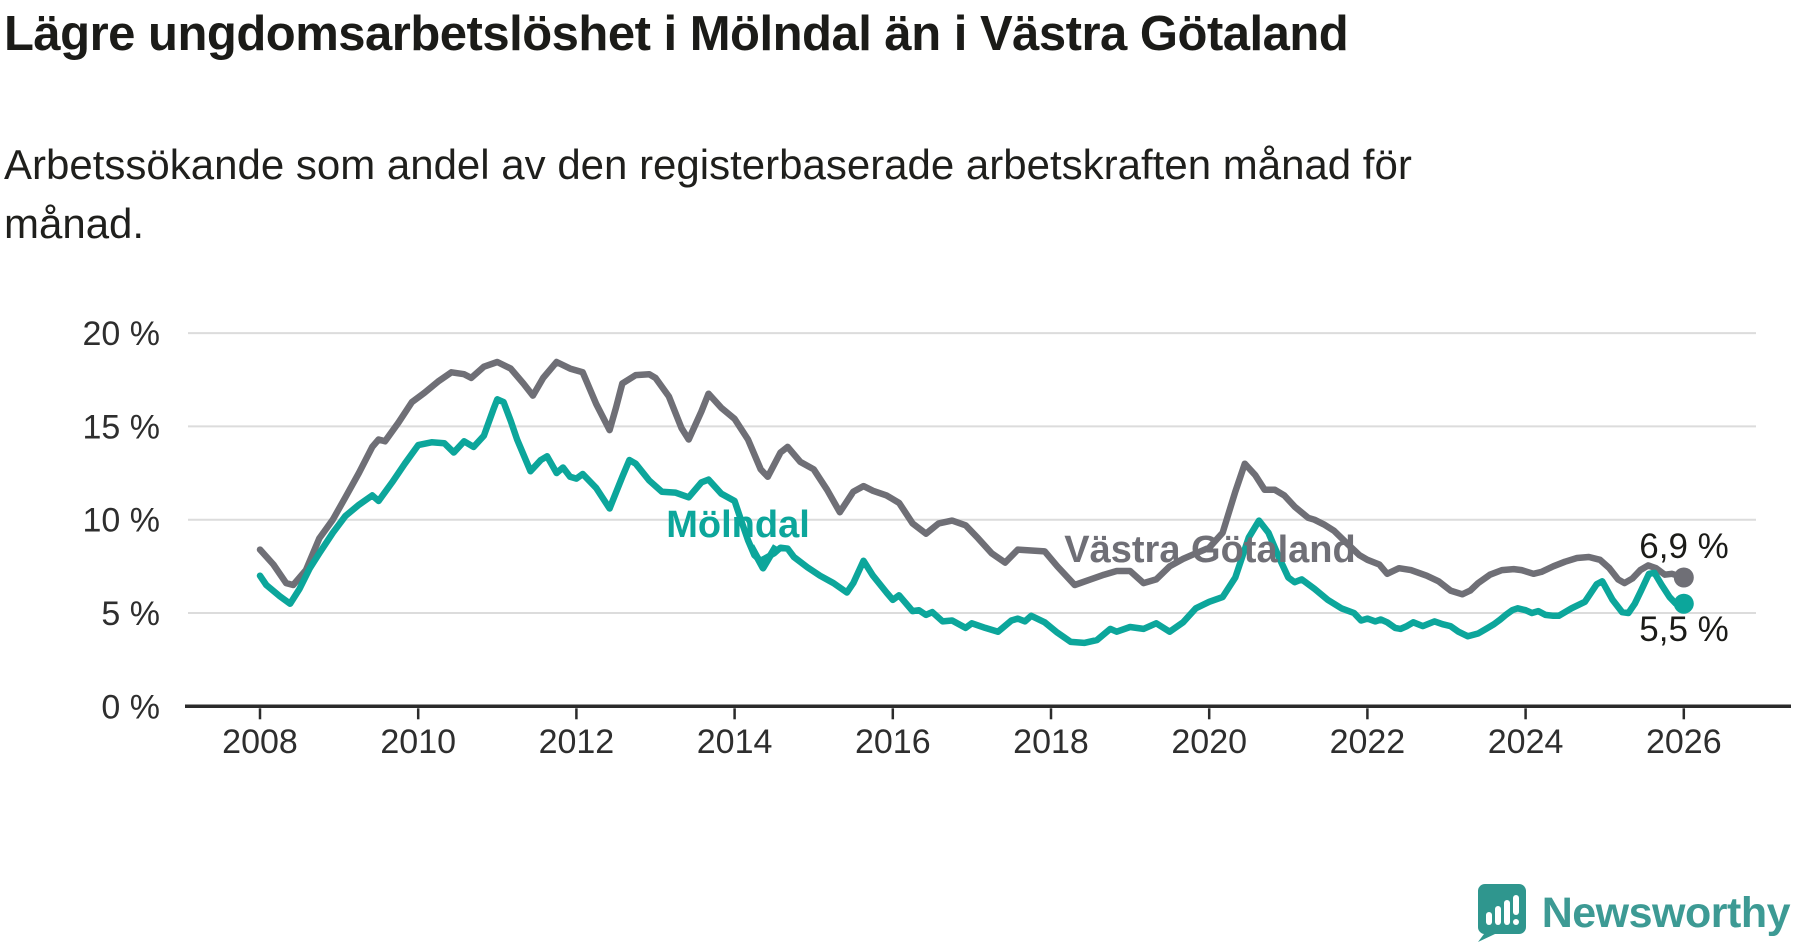 This screenshot has height=948, width=1800. Describe the element at coordinates (130, 614) in the screenshot. I see `y-tick-label-5: 5 %` at that location.